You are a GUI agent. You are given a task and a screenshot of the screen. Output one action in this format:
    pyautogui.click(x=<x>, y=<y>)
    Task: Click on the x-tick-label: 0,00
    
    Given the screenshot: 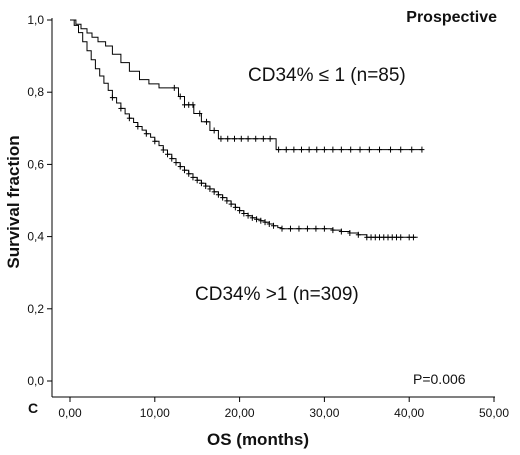 What is the action you would take?
    pyautogui.click(x=70, y=413)
    